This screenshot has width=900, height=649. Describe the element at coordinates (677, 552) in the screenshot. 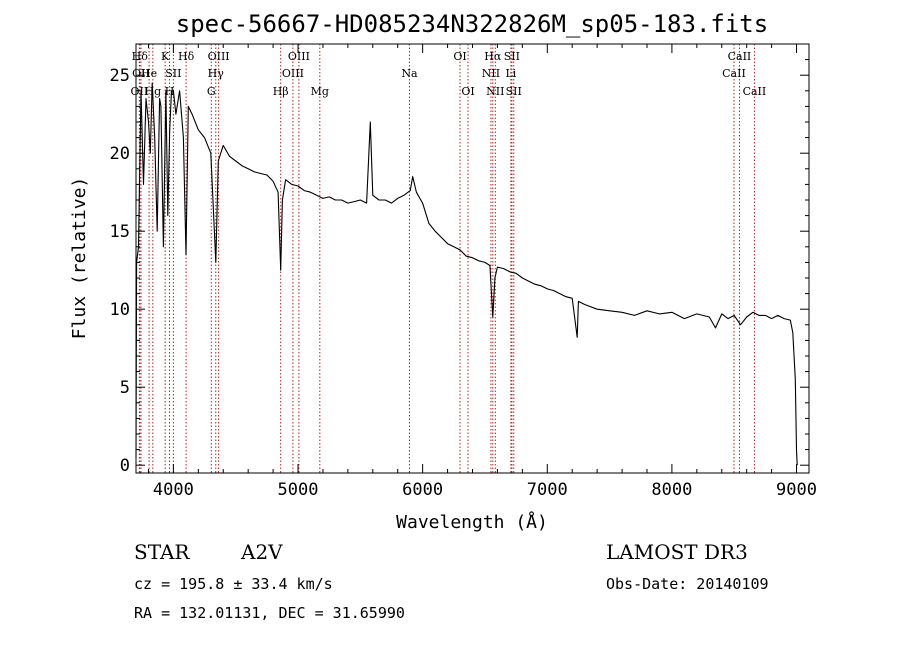

I see `survey-name: LAMOST DR3` at that location.